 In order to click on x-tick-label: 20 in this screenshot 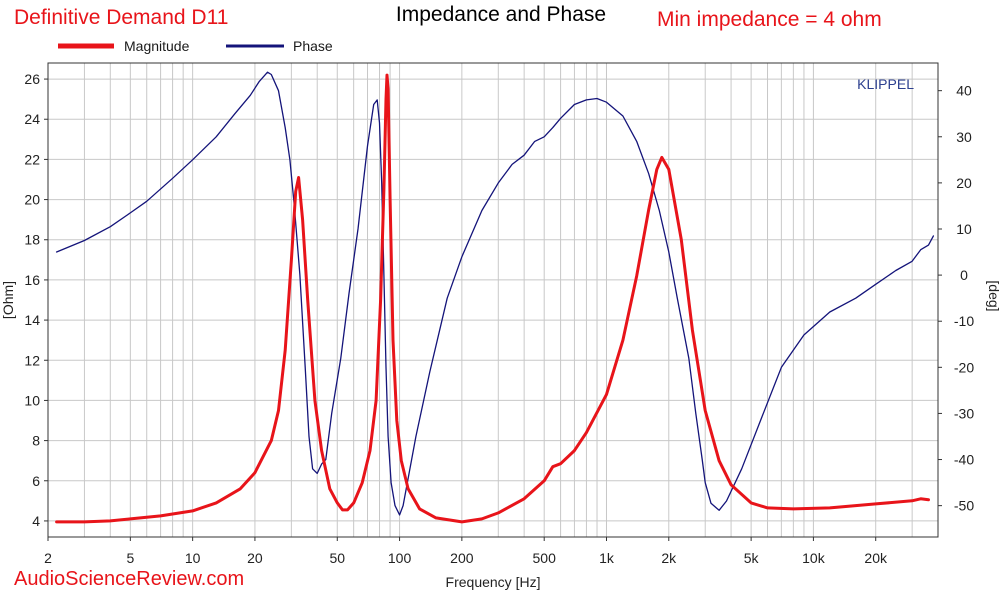, I will do `click(255, 558)`.